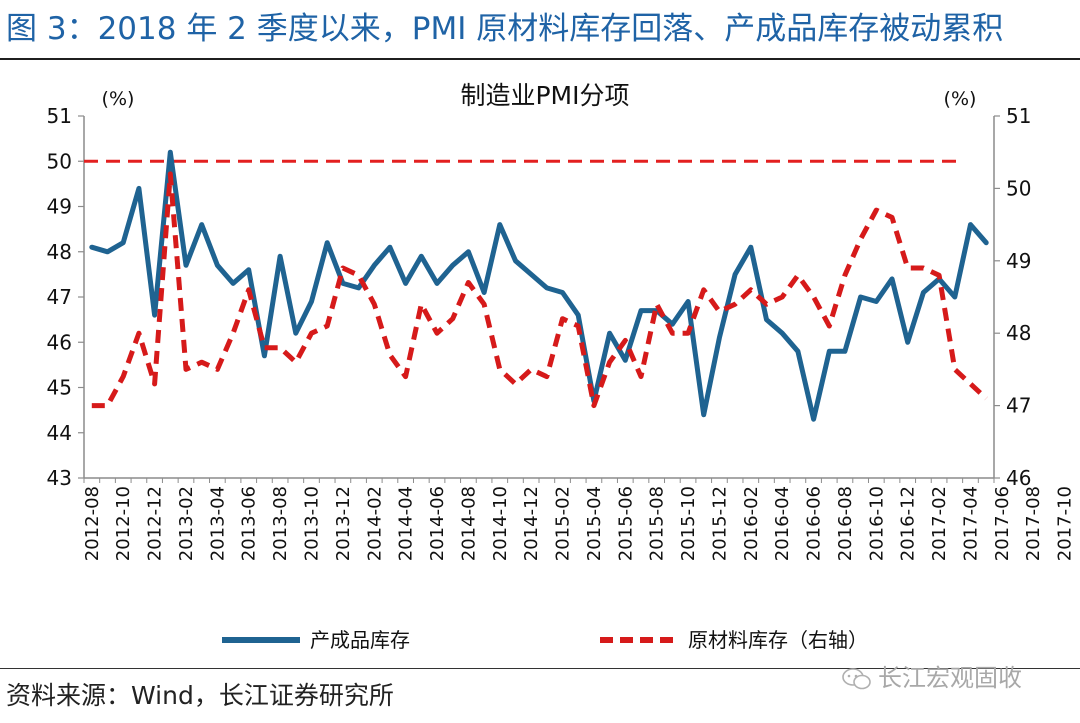  What do you see at coordinates (59, 433) in the screenshot?
I see `left-tick-label: 44` at bounding box center [59, 433].